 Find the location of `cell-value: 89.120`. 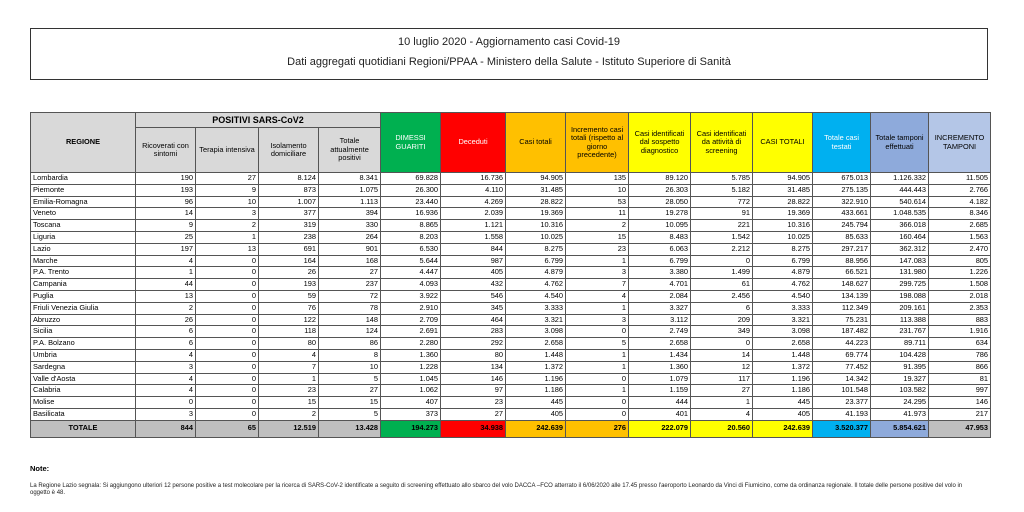

cell-value: 89.120 is located at coordinates (660, 178).